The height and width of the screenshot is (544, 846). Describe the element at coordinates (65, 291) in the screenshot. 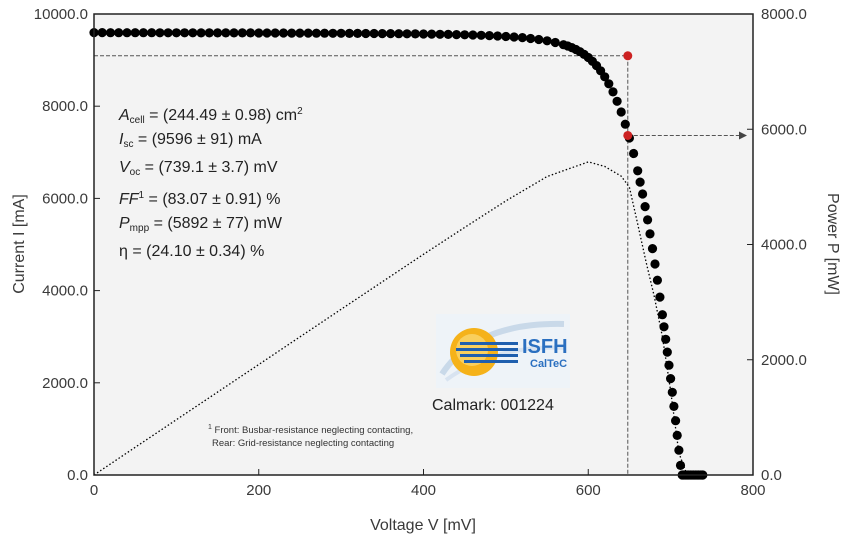

I see `y-tick-label: 4000.0` at that location.